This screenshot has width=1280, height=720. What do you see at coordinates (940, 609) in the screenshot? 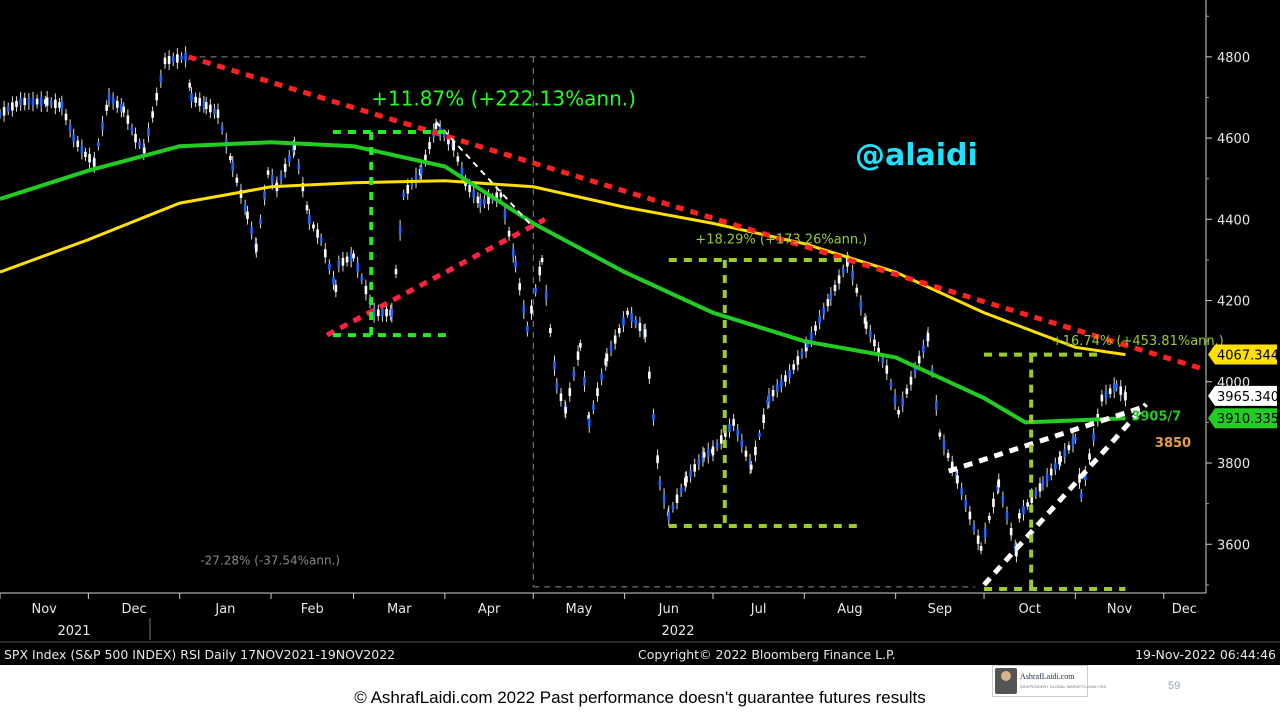
I see `x-tick-label: Sep` at bounding box center [940, 609].